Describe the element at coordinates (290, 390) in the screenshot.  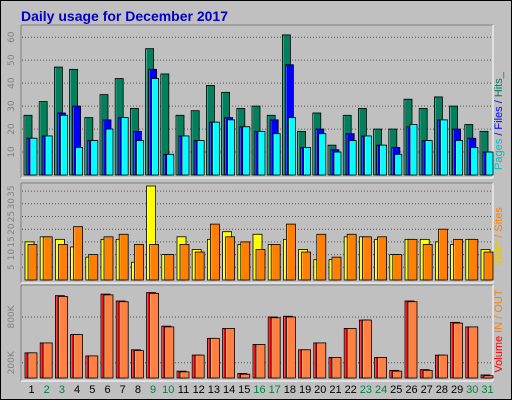
I see `day-label: 18` at that location.